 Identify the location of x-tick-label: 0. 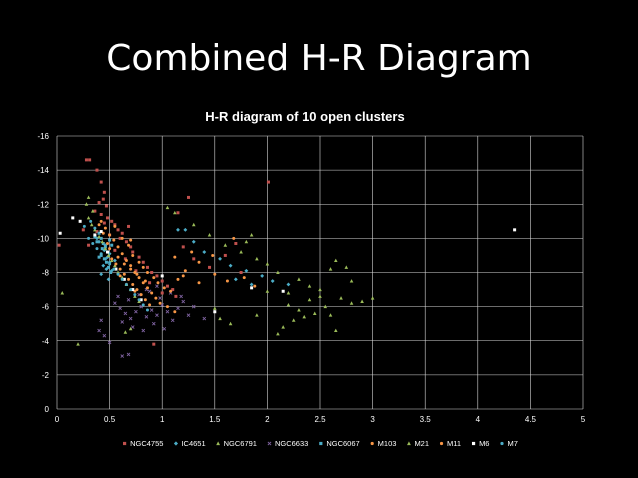
(57, 419).